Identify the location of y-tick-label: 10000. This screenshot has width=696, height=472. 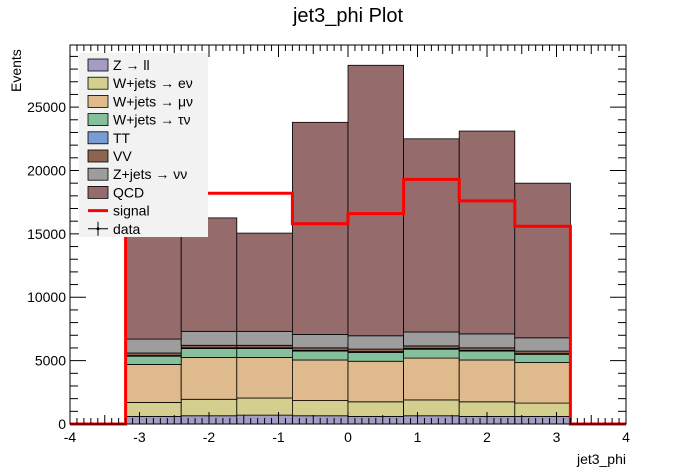
(46, 297).